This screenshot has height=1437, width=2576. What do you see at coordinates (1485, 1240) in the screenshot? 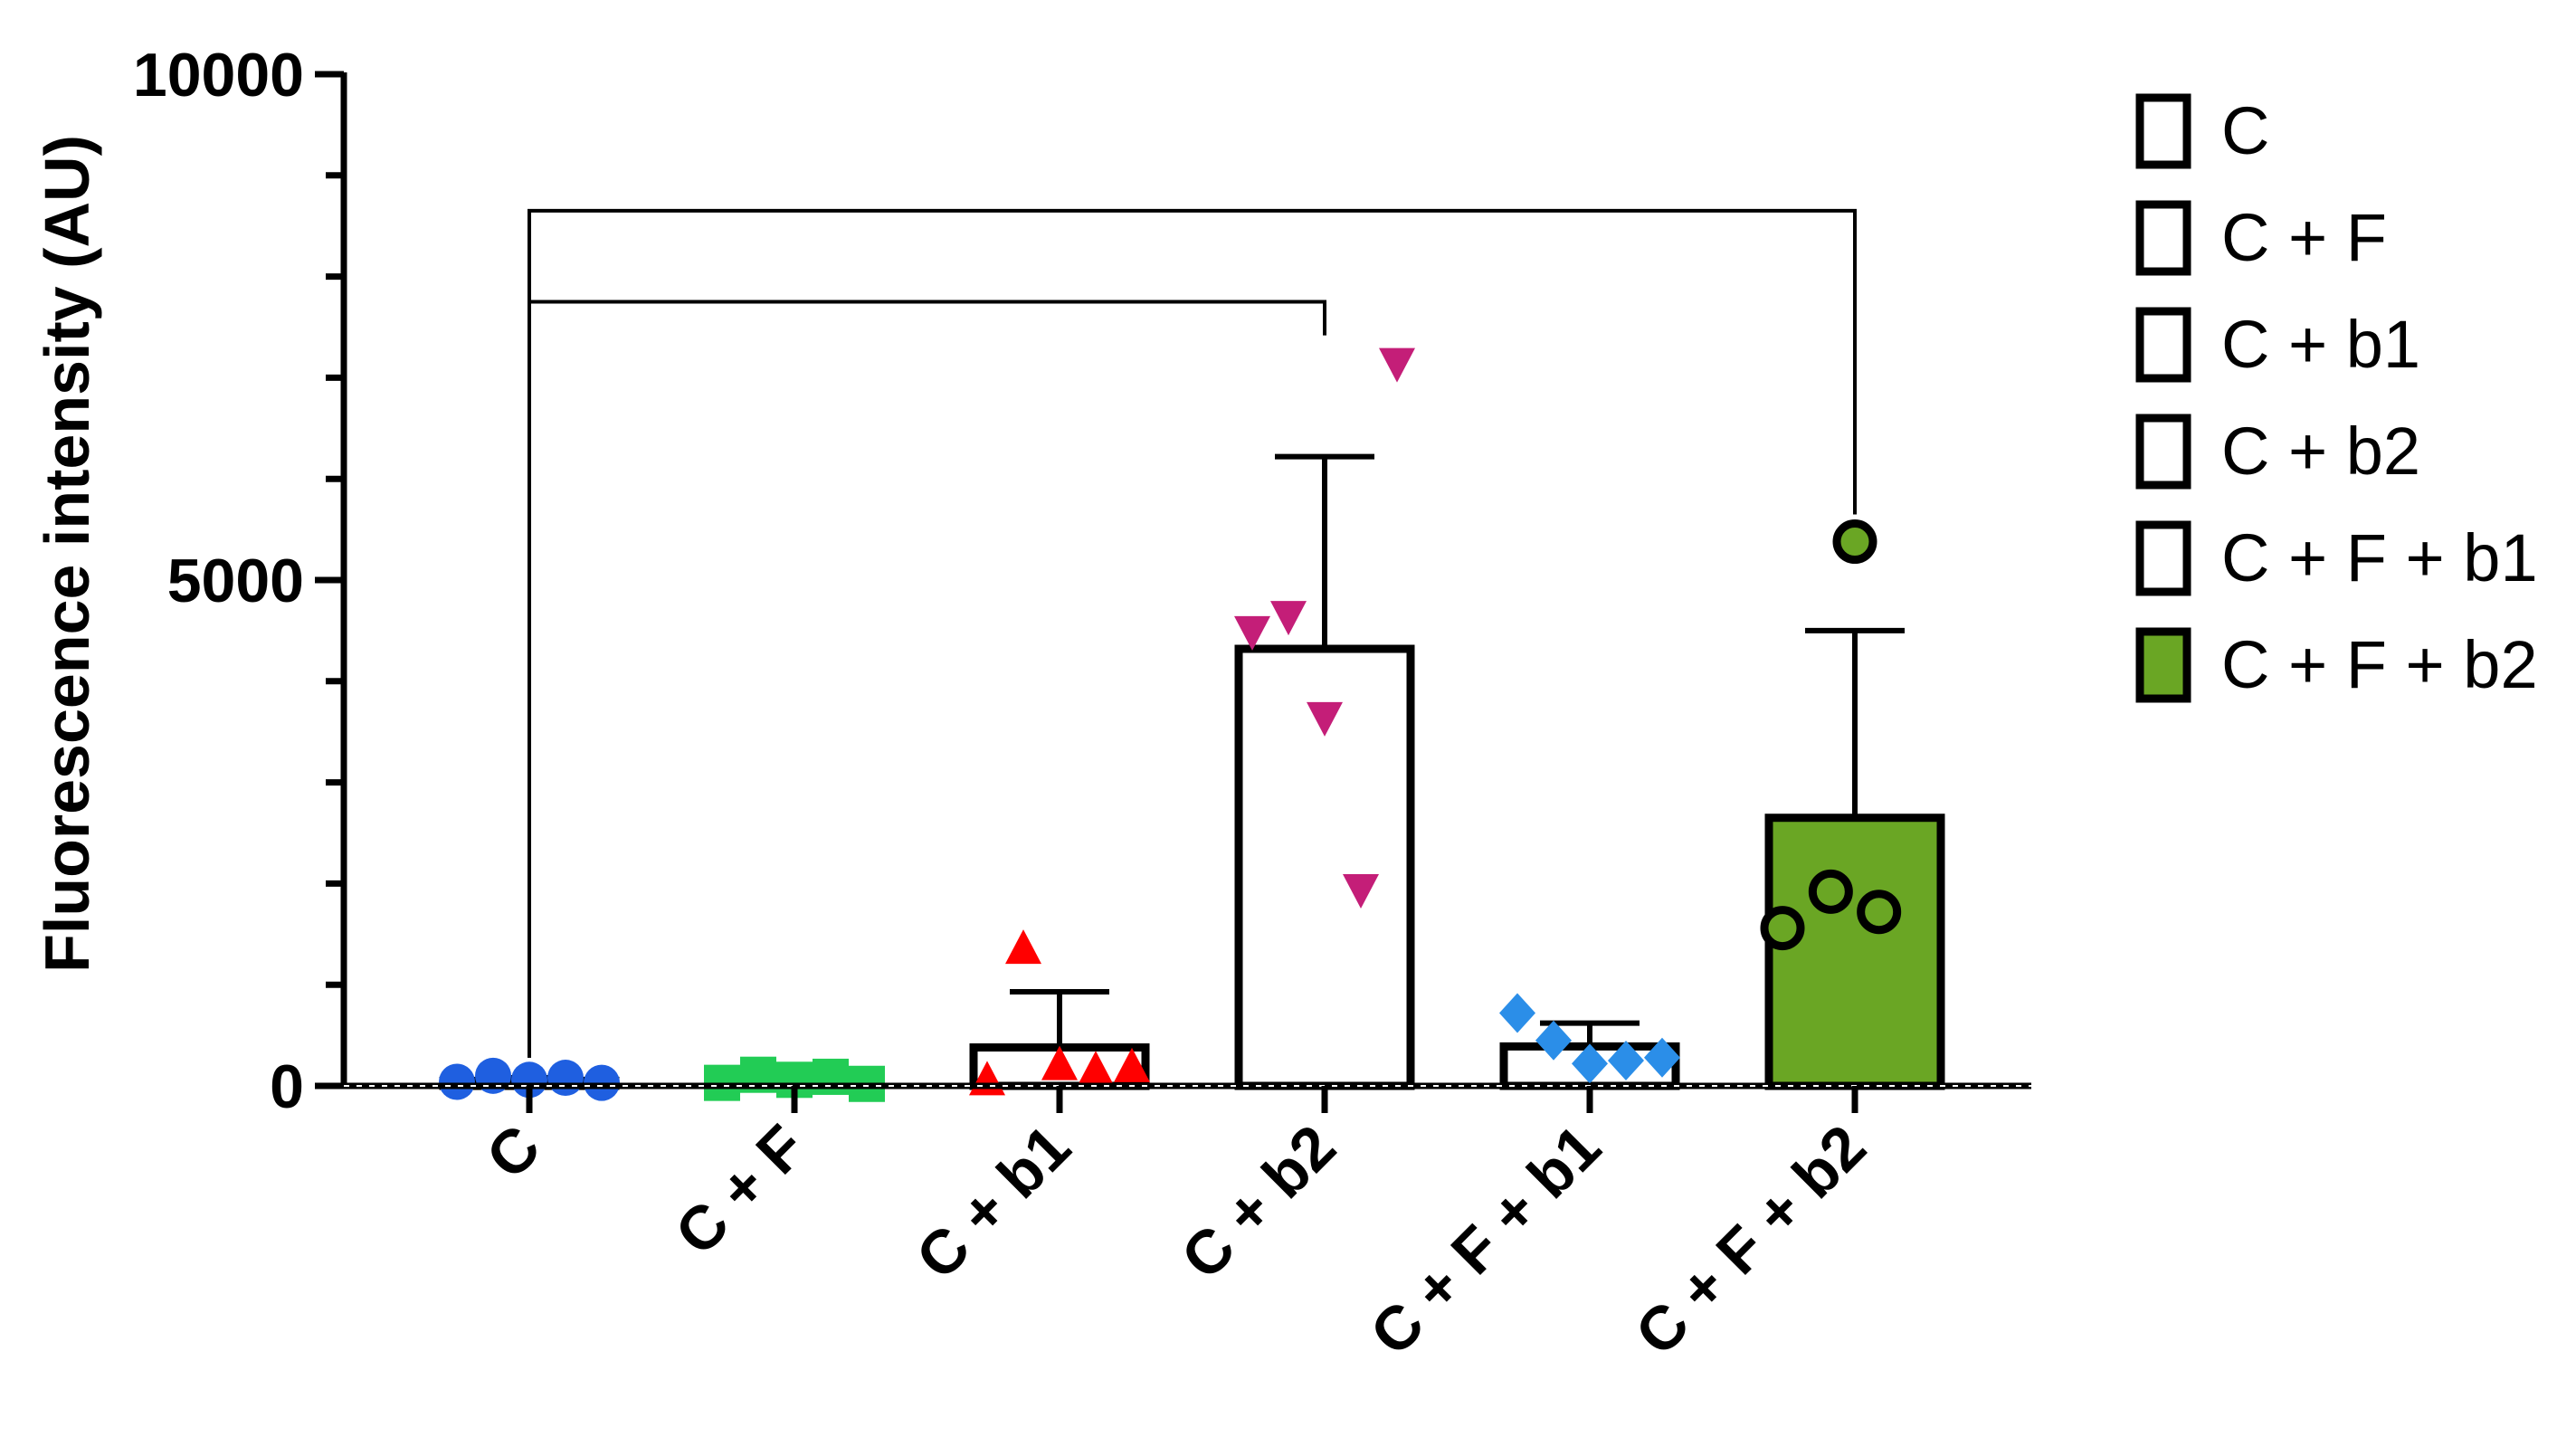
I see `x-tick-label: C + F + b1` at bounding box center [1485, 1240].